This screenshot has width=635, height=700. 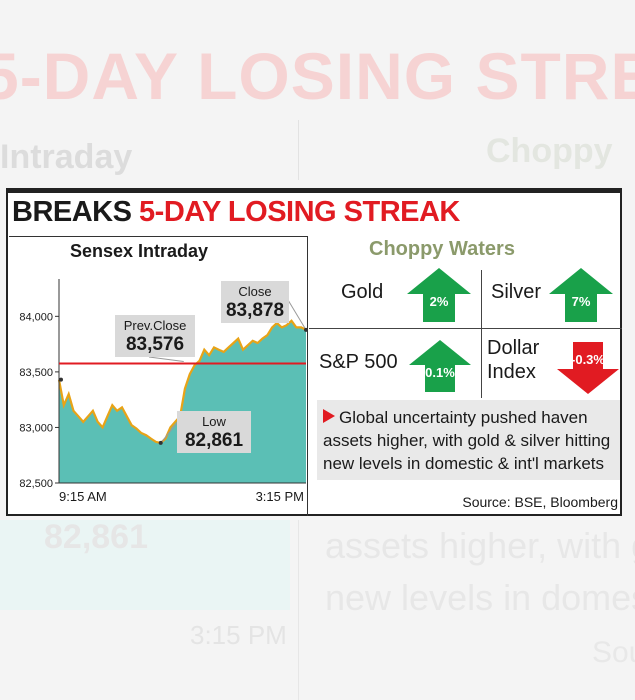 I want to click on asset-sp500-label: S&P 500, so click(x=358, y=362).